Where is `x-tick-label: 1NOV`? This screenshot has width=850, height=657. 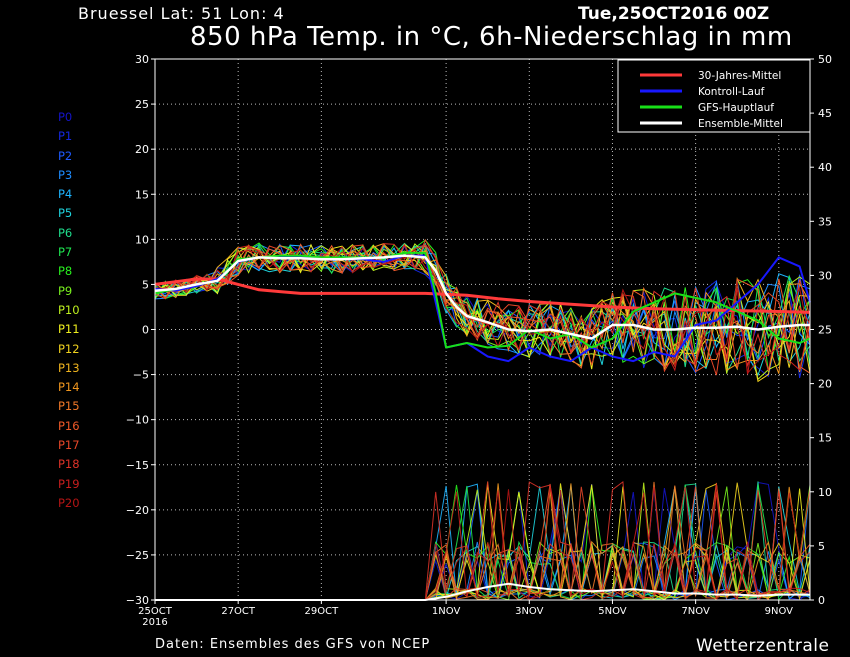 x-tick-label: 1NOV is located at coordinates (446, 611).